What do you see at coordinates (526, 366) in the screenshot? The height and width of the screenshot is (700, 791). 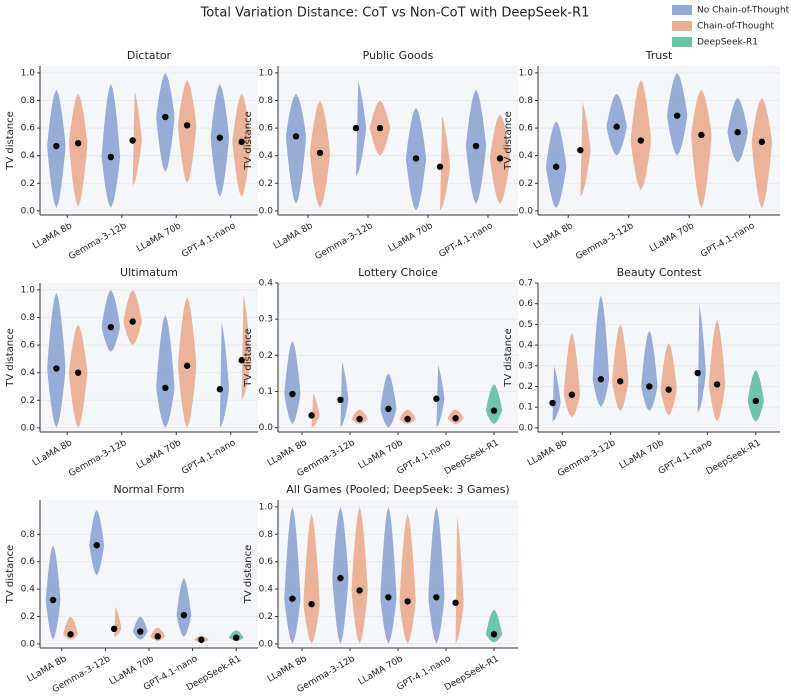 I see `y-tick-label: 0.3` at bounding box center [526, 366].